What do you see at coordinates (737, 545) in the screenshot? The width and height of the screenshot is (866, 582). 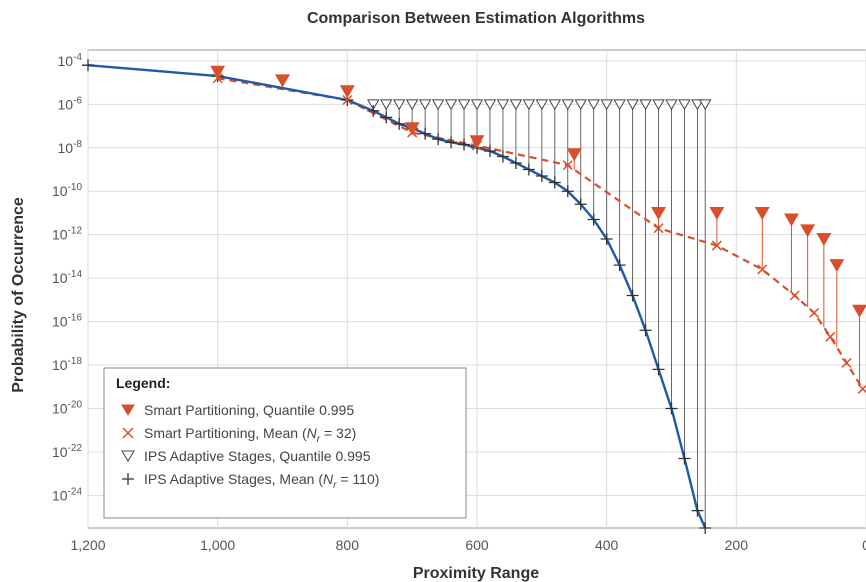 I see `x-tick-label: 200` at bounding box center [737, 545].